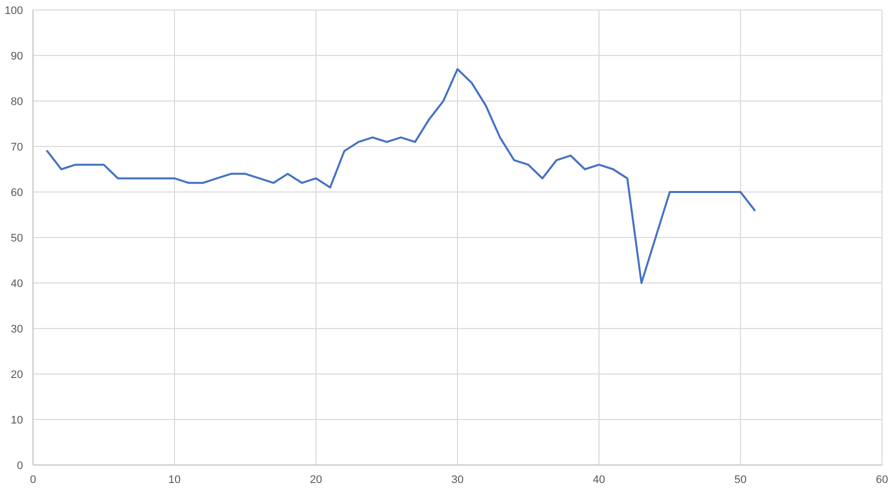  What do you see at coordinates (16, 329) in the screenshot?
I see `y-tick-label: 30` at bounding box center [16, 329].